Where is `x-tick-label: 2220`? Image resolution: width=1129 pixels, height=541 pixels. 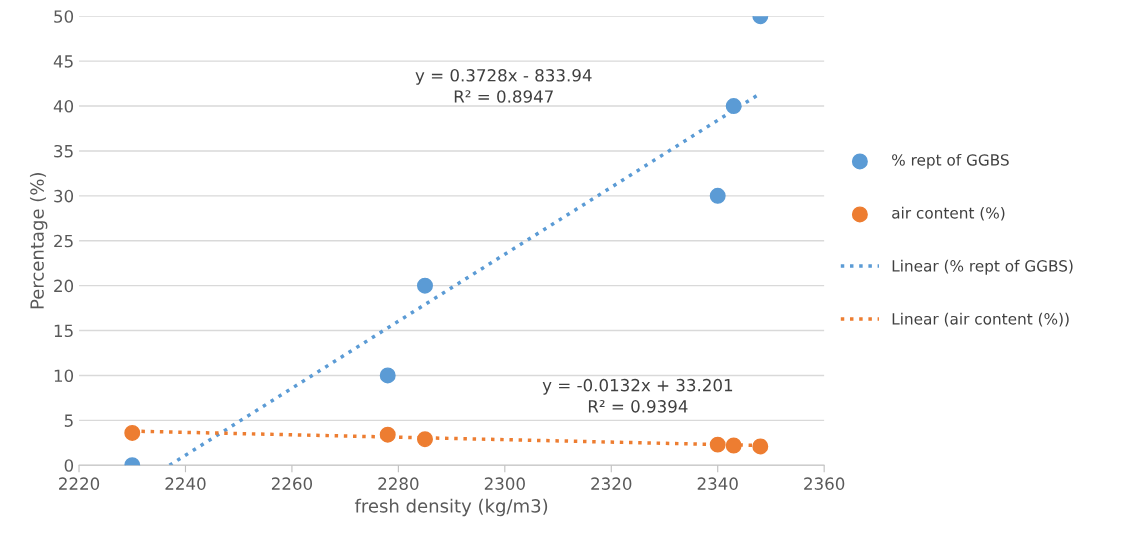 x-tick-label: 2220 is located at coordinates (79, 483).